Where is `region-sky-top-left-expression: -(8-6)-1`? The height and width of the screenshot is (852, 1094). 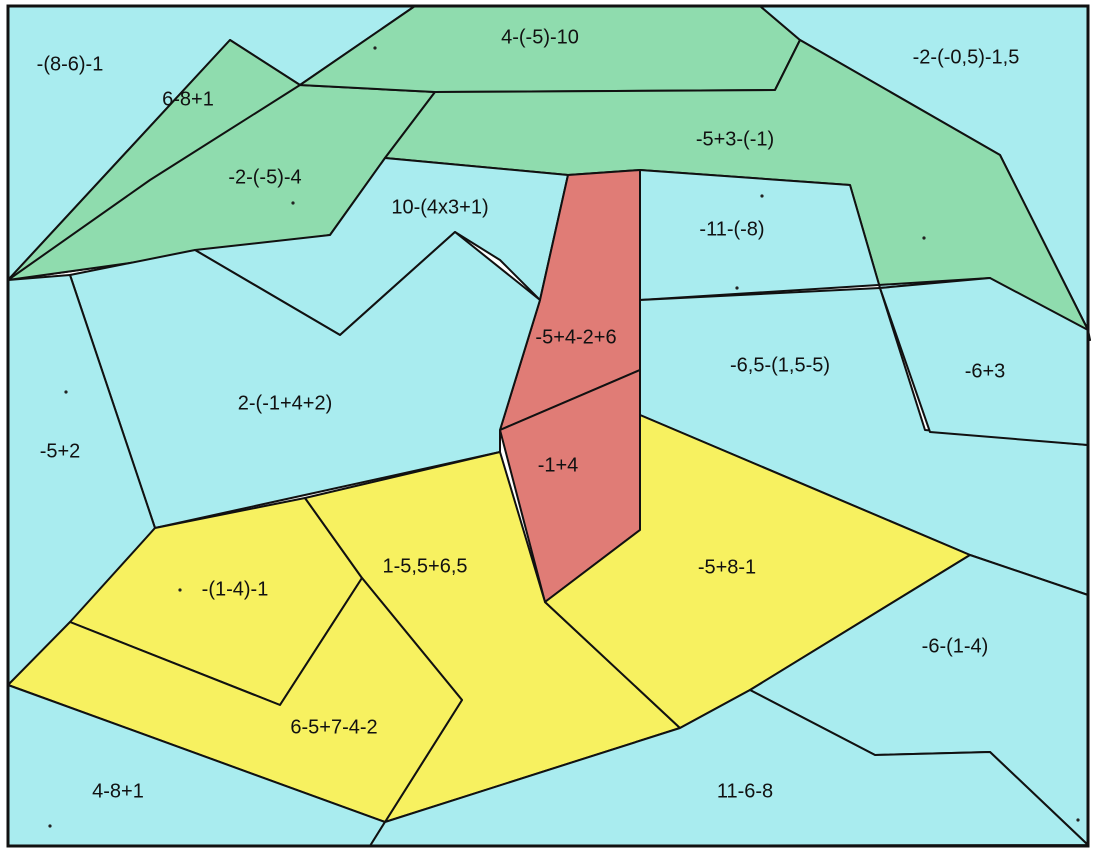 region-sky-top-left-expression: -(8-6)-1 is located at coordinates (70, 64).